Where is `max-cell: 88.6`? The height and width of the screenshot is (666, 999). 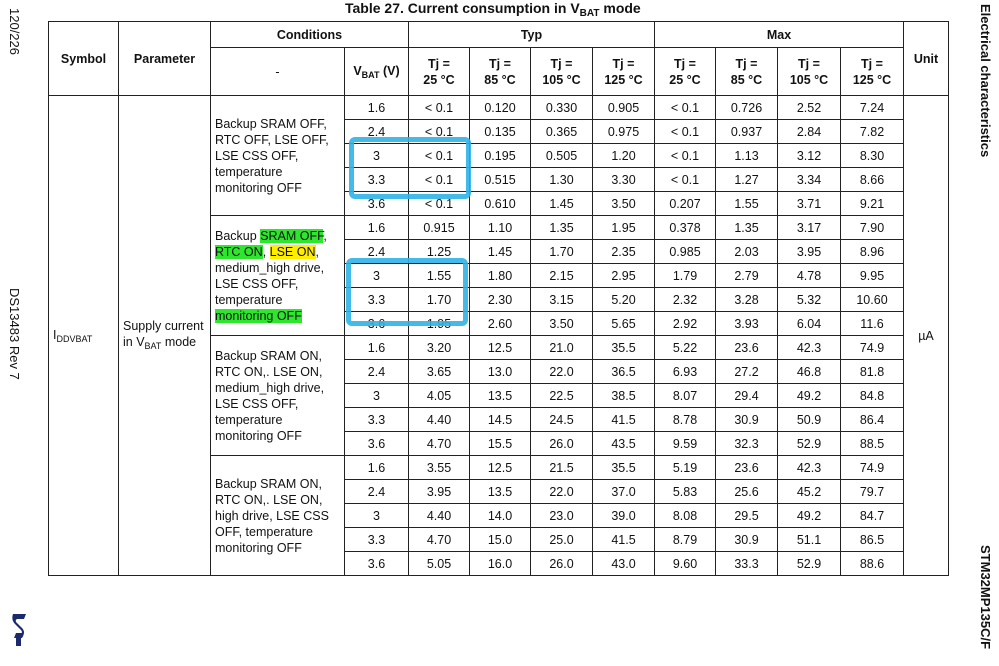
max-cell: 88.6 is located at coordinates (872, 563).